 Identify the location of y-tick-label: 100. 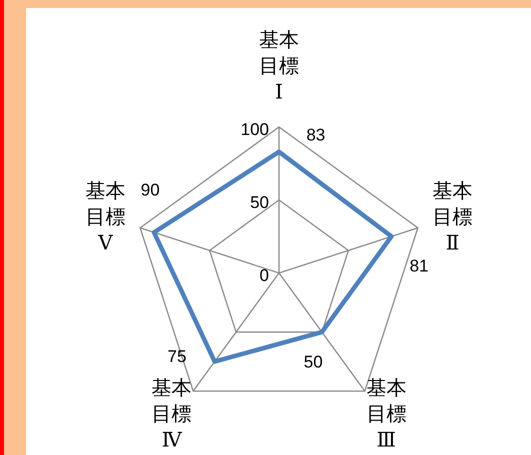
(254, 129).